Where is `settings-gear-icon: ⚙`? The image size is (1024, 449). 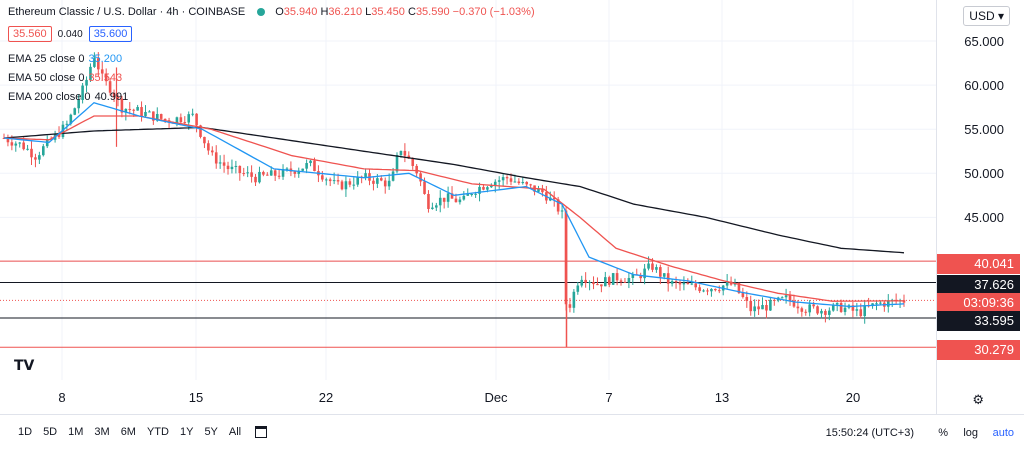
settings-gear-icon: ⚙ is located at coordinates (978, 399).